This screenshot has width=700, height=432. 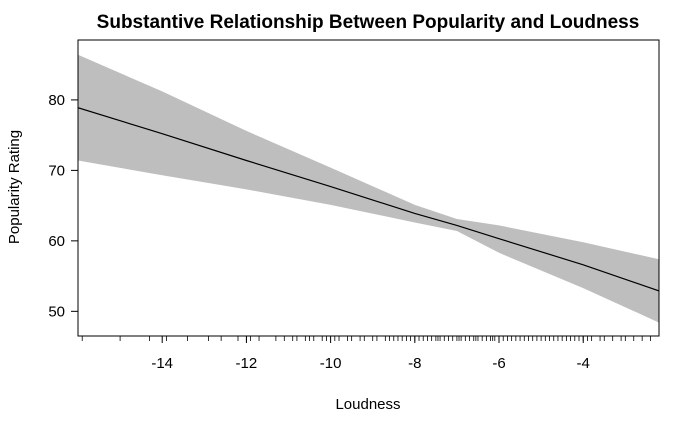 I want to click on x-tick-label: -6, so click(x=498, y=363).